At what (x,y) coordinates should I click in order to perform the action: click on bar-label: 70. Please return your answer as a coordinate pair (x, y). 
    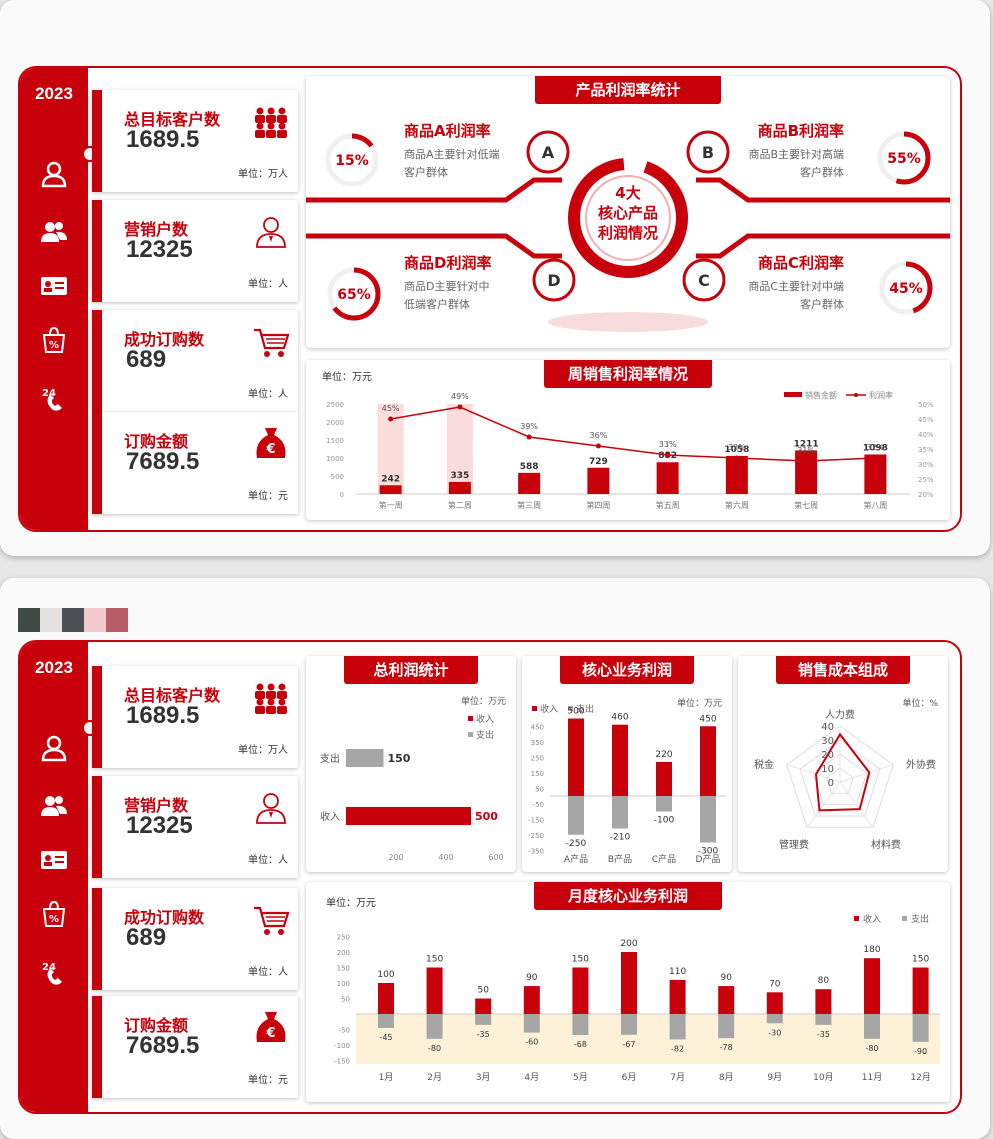
    Looking at the image, I should click on (775, 984).